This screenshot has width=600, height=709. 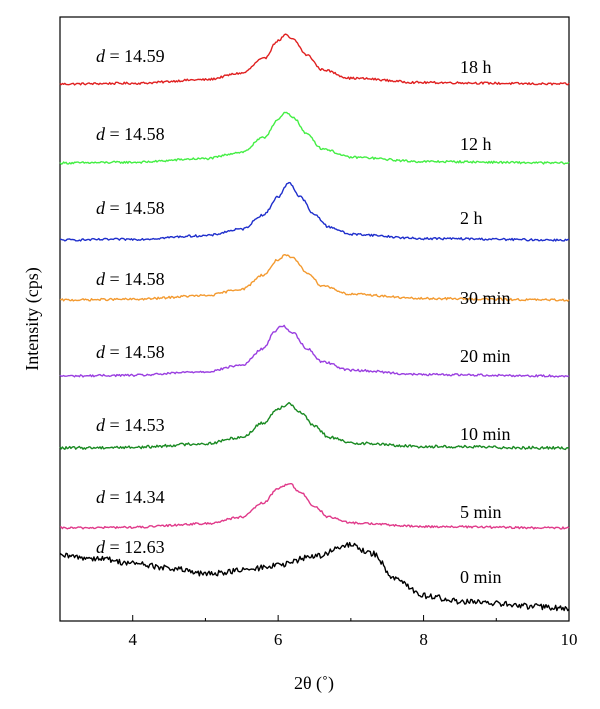 What do you see at coordinates (130, 497) in the screenshot?
I see `d-spacing-label: d = 14.34` at bounding box center [130, 497].